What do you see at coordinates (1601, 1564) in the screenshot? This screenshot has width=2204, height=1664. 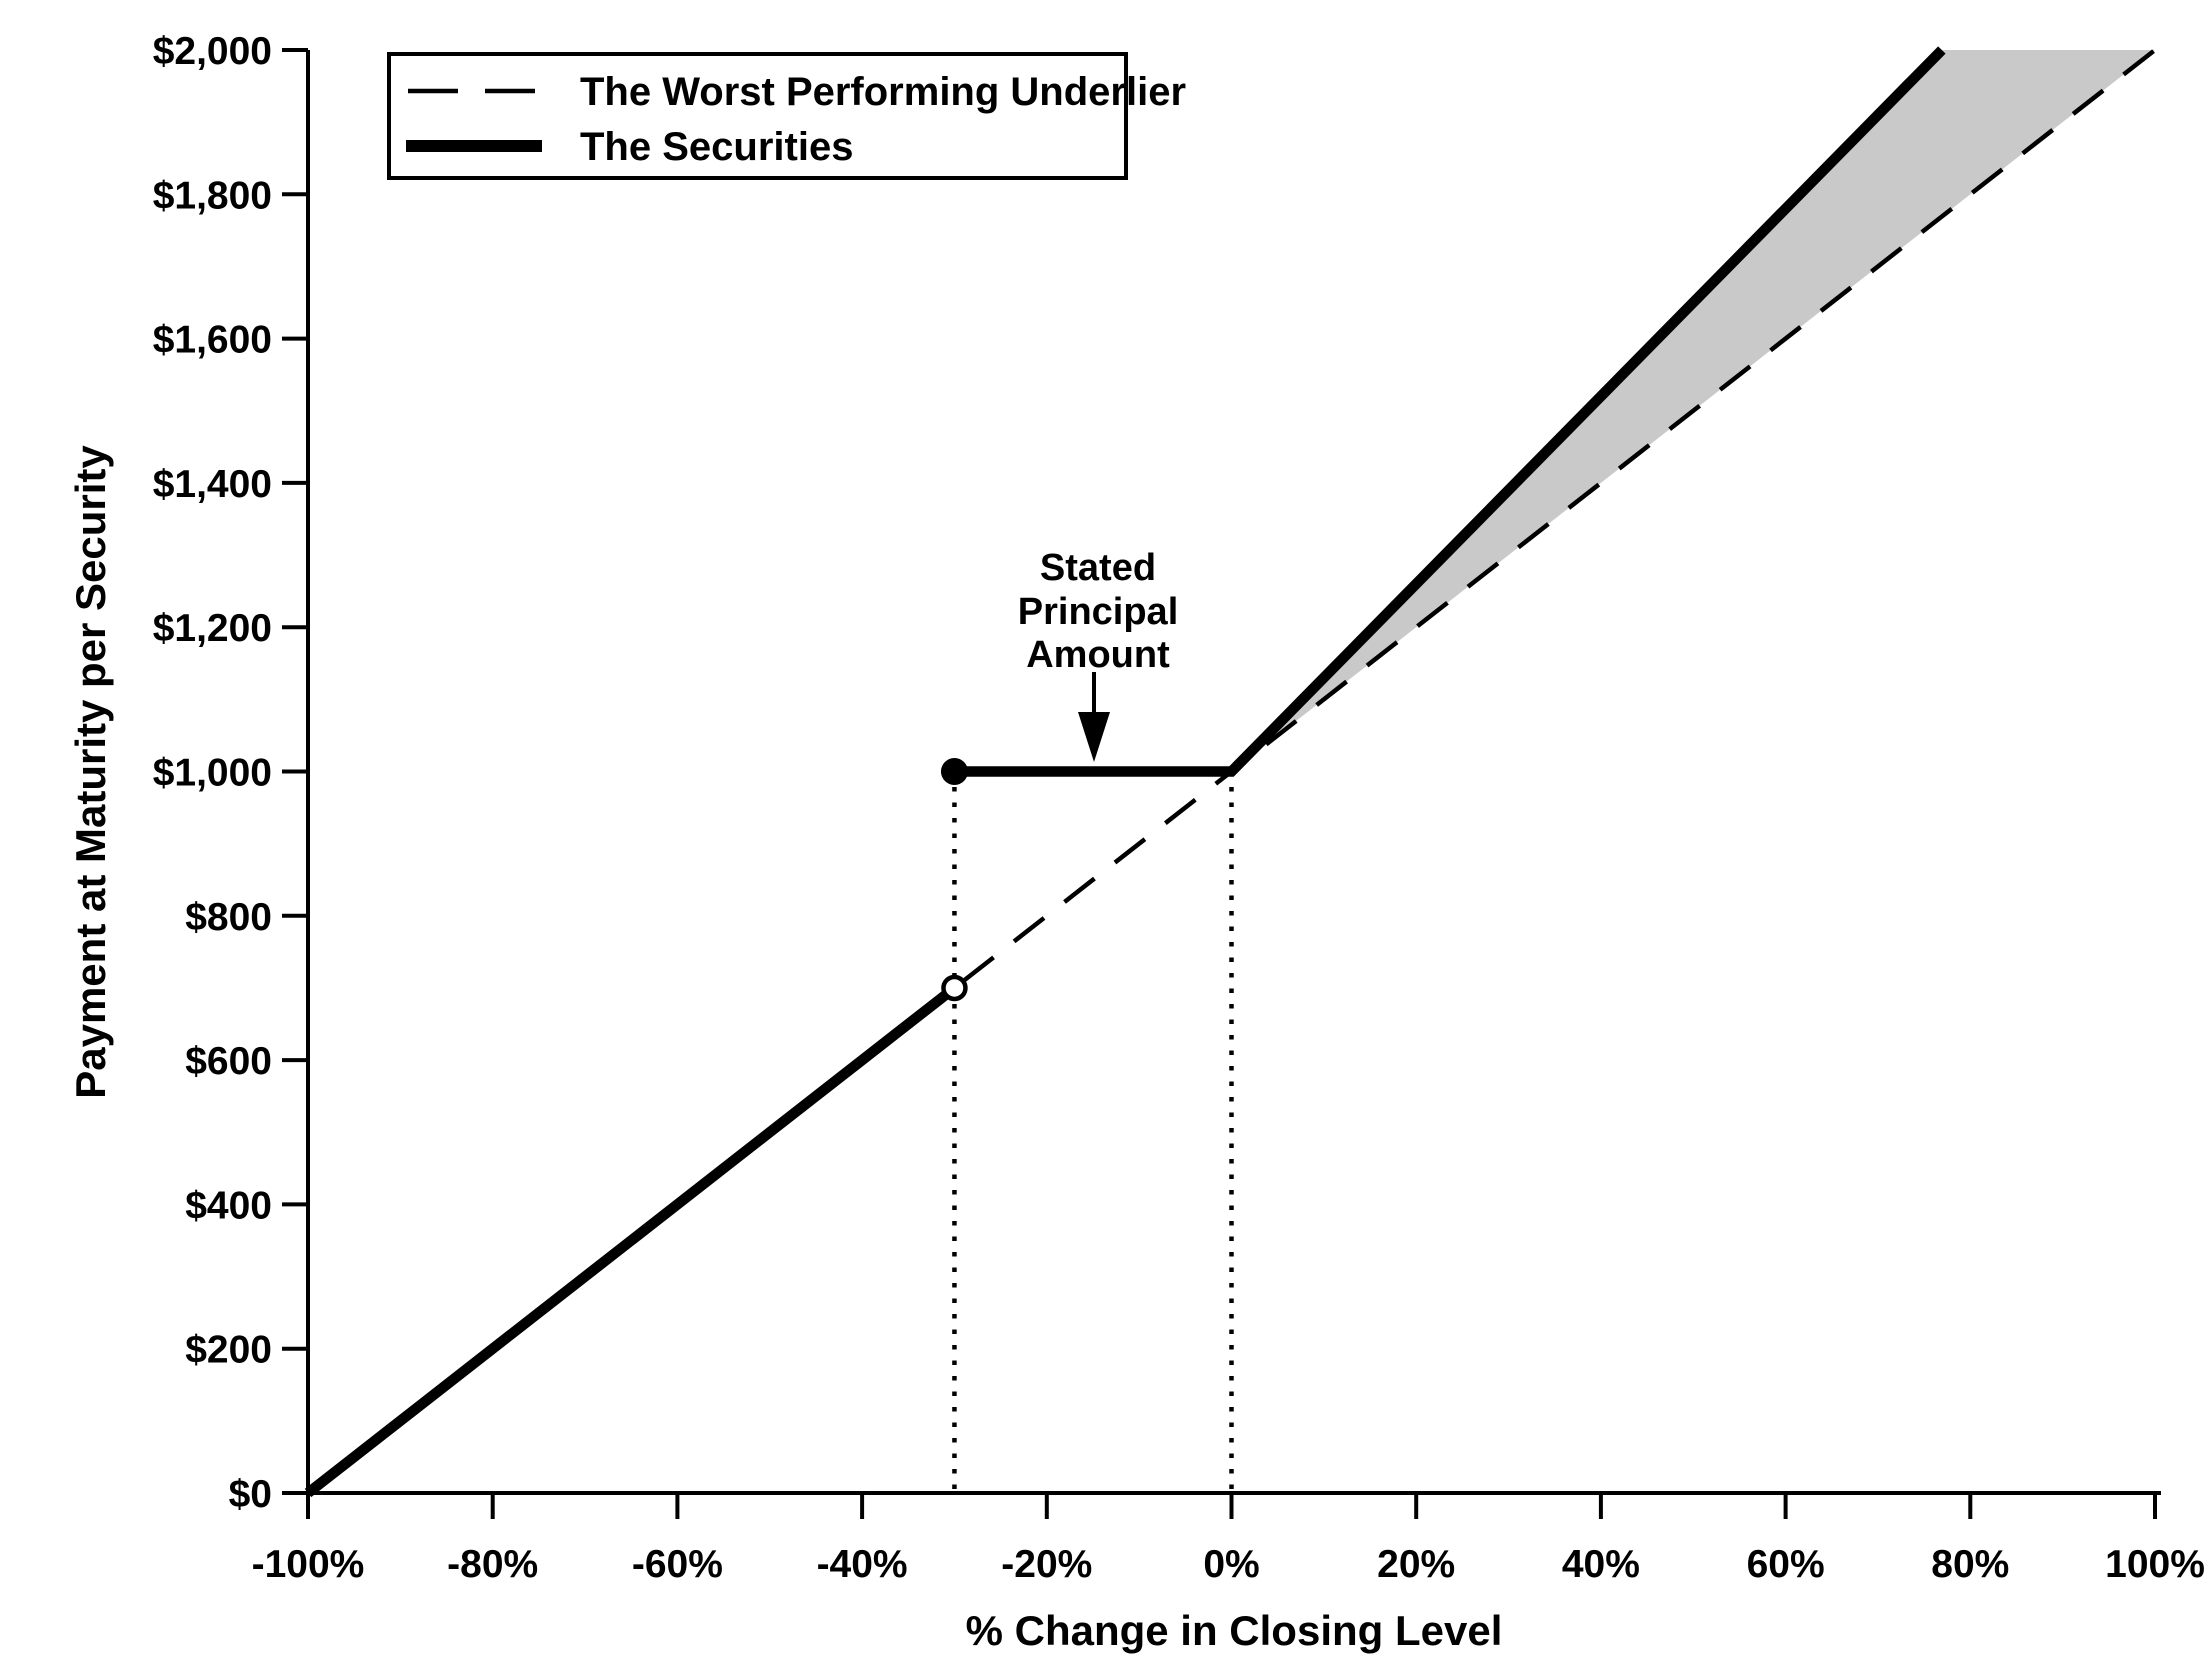 I see `x-tick-label: 40%` at bounding box center [1601, 1564].